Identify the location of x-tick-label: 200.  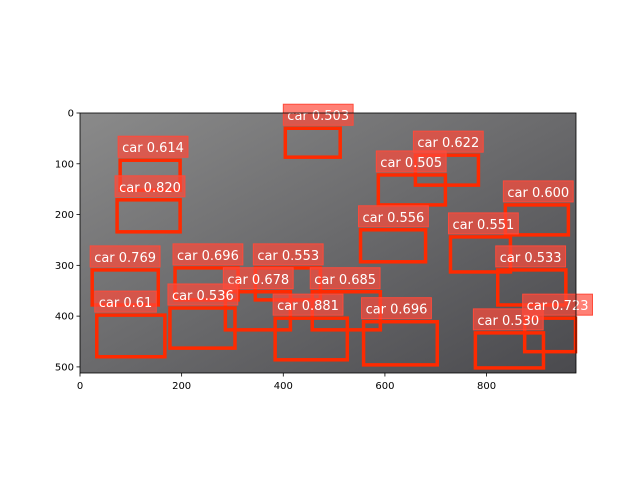
(181, 386).